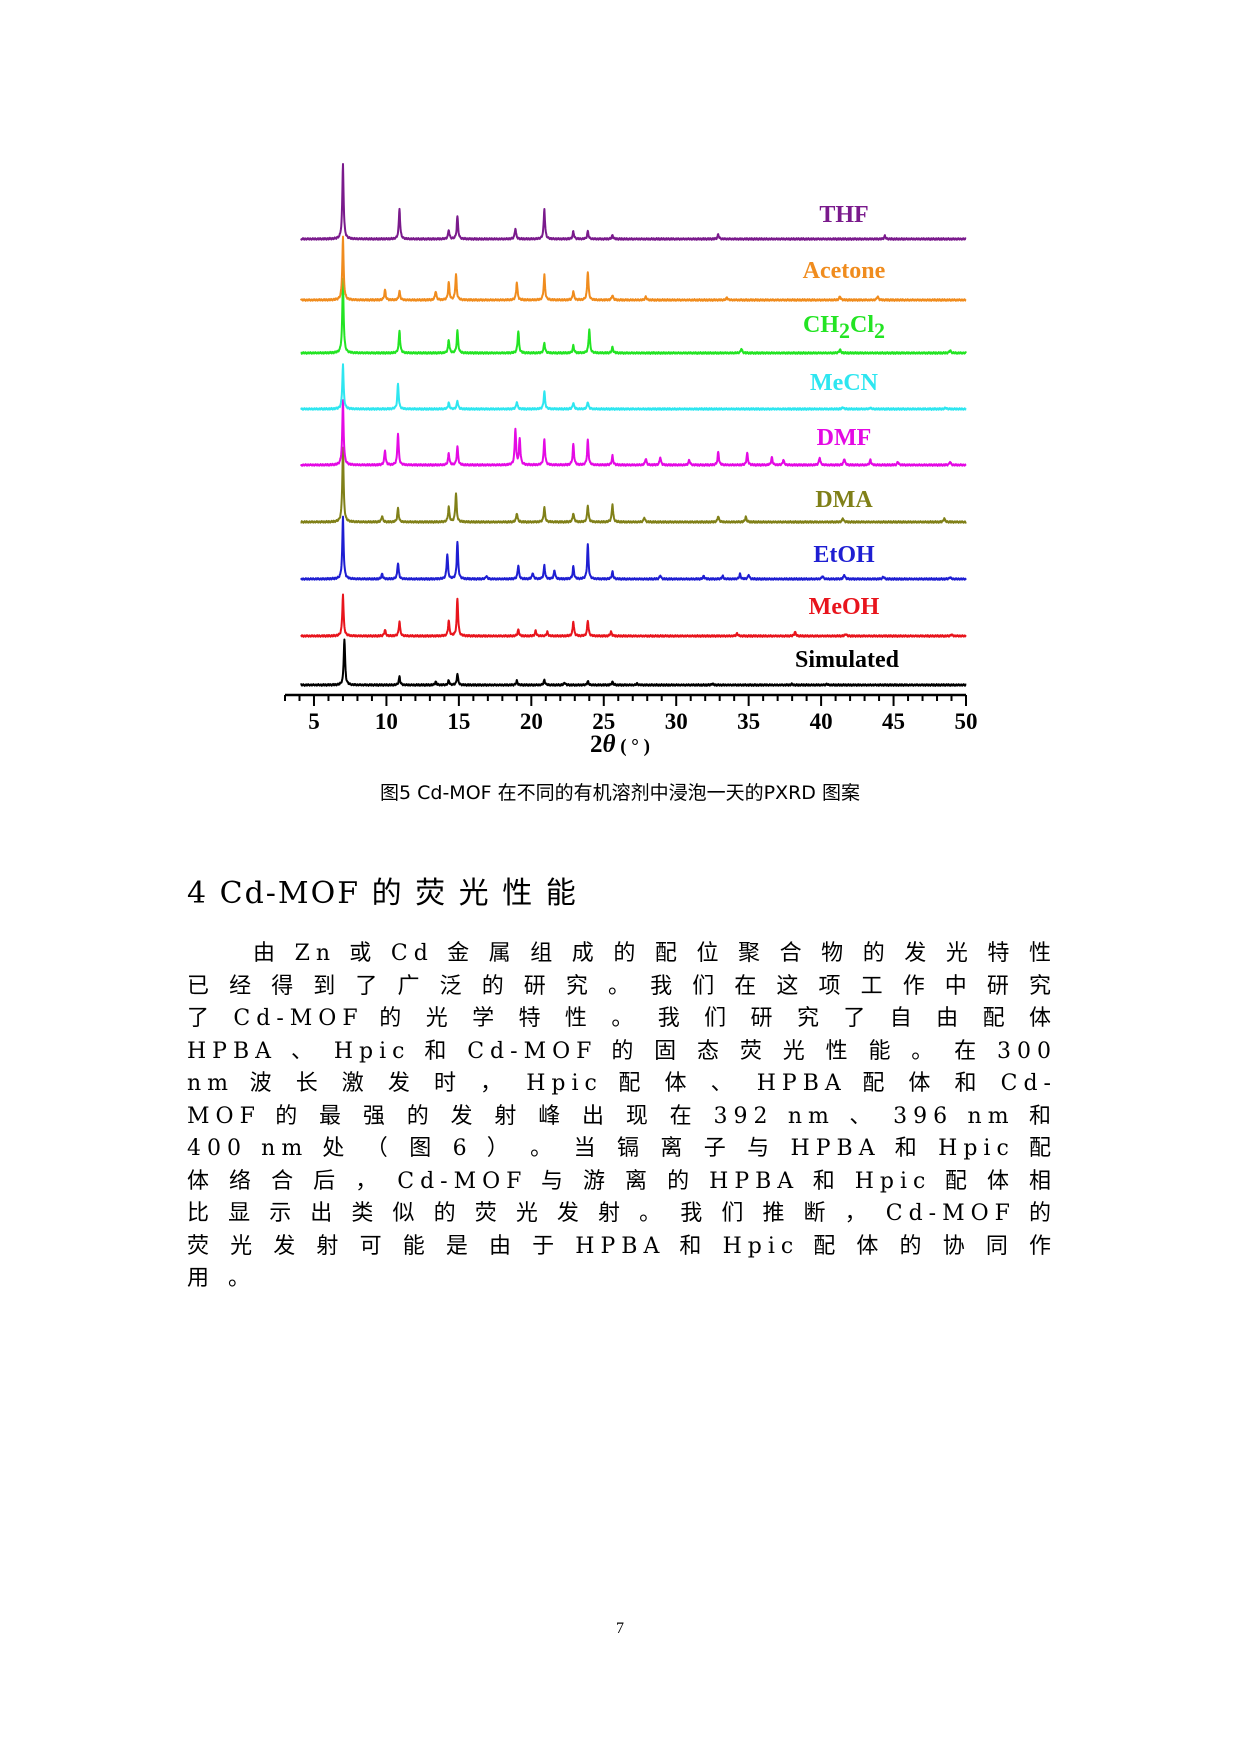 This screenshot has height=1754, width=1240. I want to click on series-line-etoh, so click(633, 548).